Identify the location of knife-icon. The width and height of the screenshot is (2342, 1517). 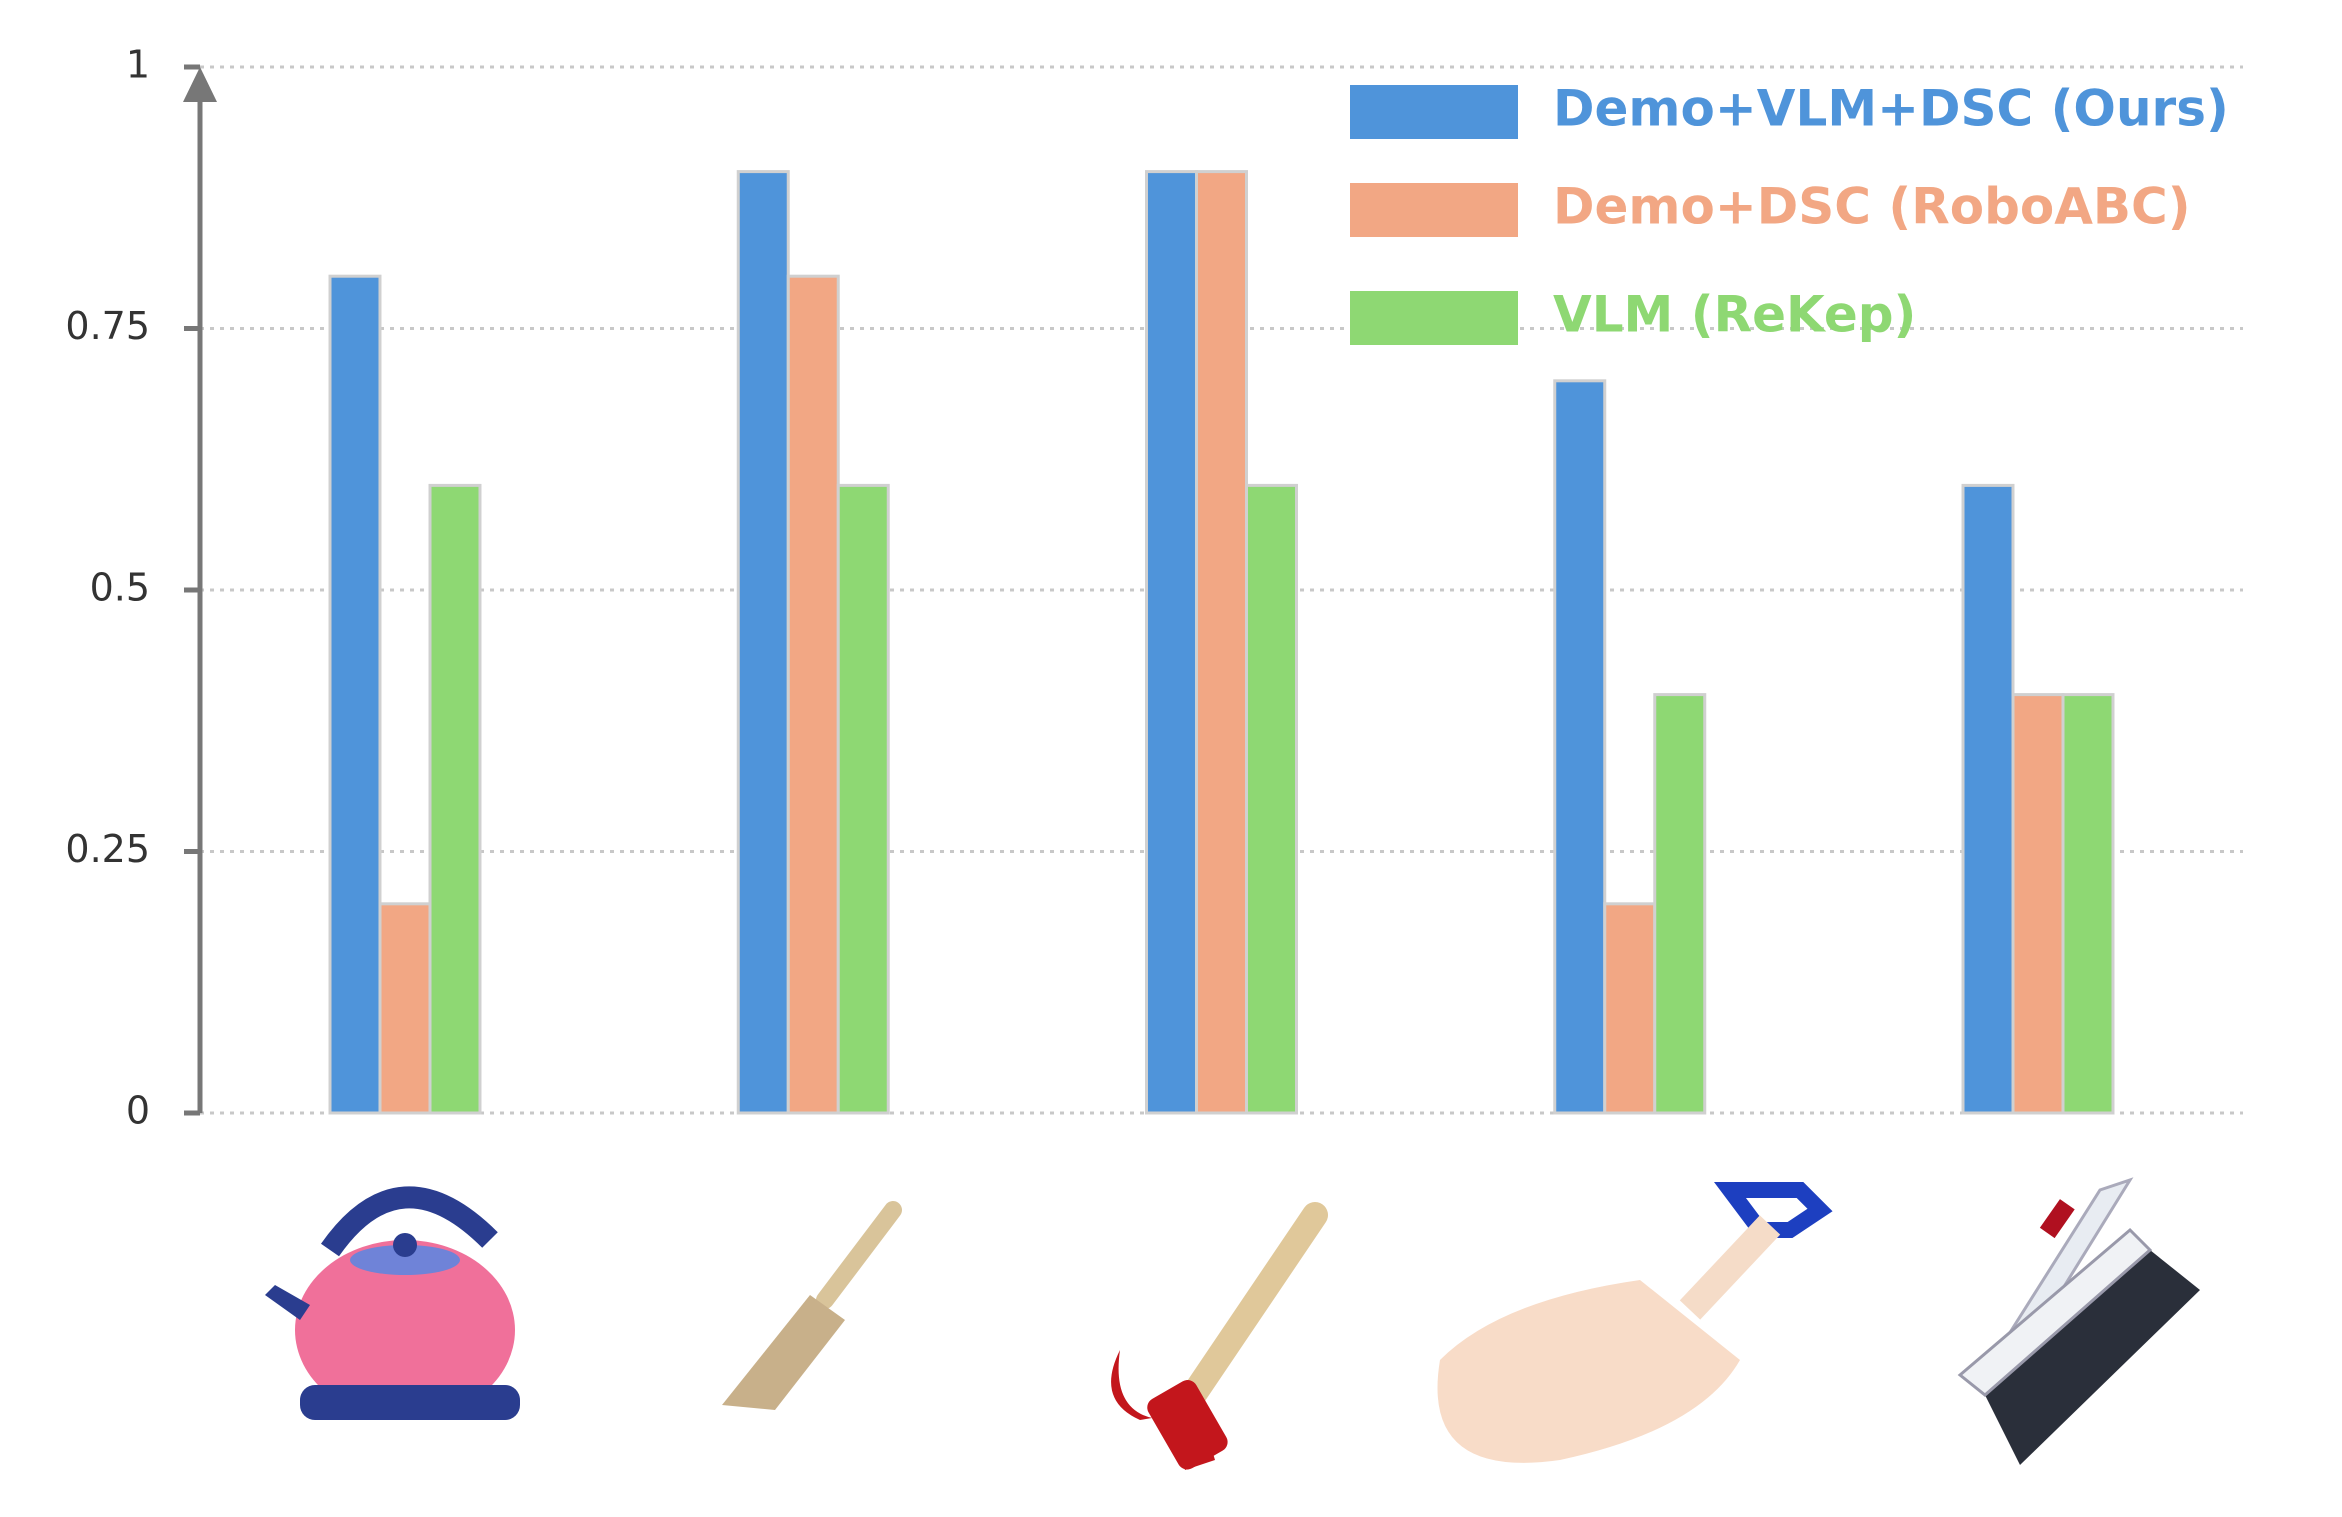
(812, 1305).